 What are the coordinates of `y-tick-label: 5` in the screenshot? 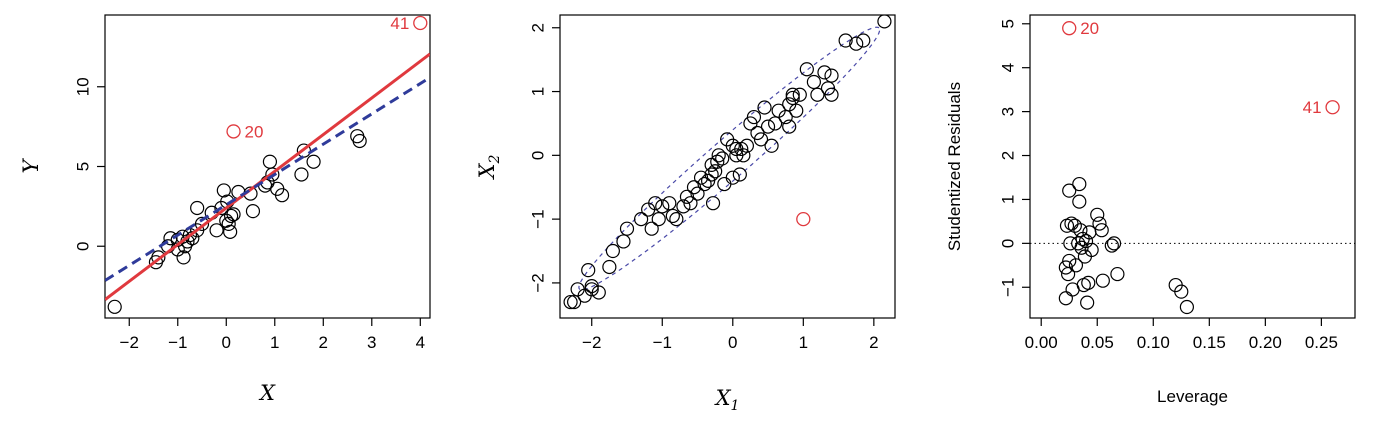 It's located at (1008, 23).